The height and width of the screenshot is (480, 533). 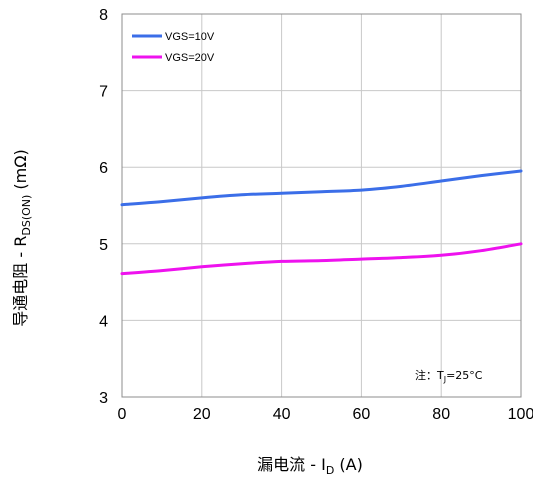 What do you see at coordinates (464, 375) in the screenshot?
I see `note-suffix: =25°C` at bounding box center [464, 375].